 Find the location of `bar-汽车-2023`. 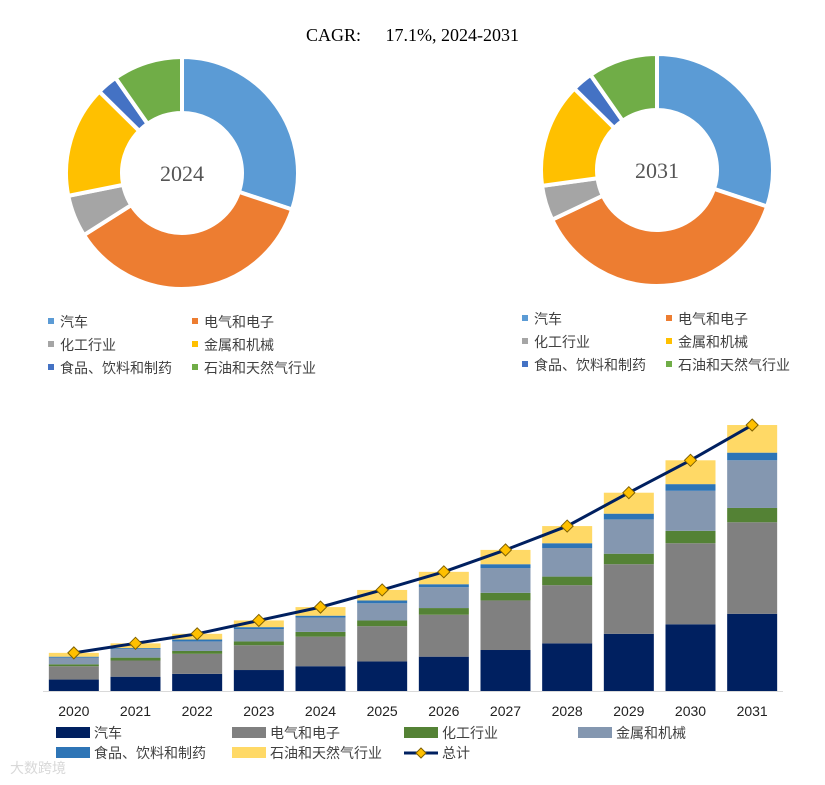

bar-汽车-2023 is located at coordinates (258, 680).